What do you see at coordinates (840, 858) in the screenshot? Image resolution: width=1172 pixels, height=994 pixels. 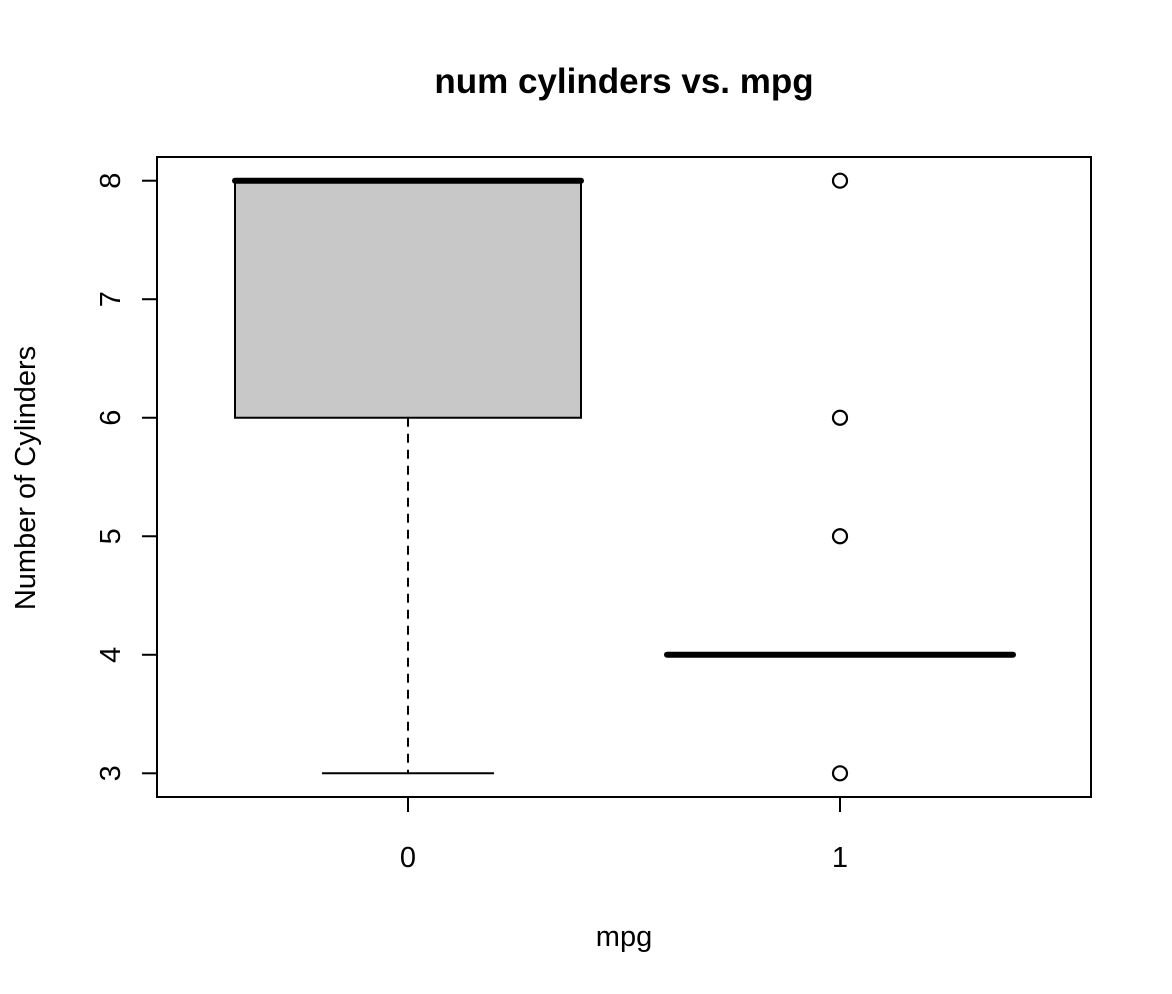 I see `x-tick-label: 1` at bounding box center [840, 858].